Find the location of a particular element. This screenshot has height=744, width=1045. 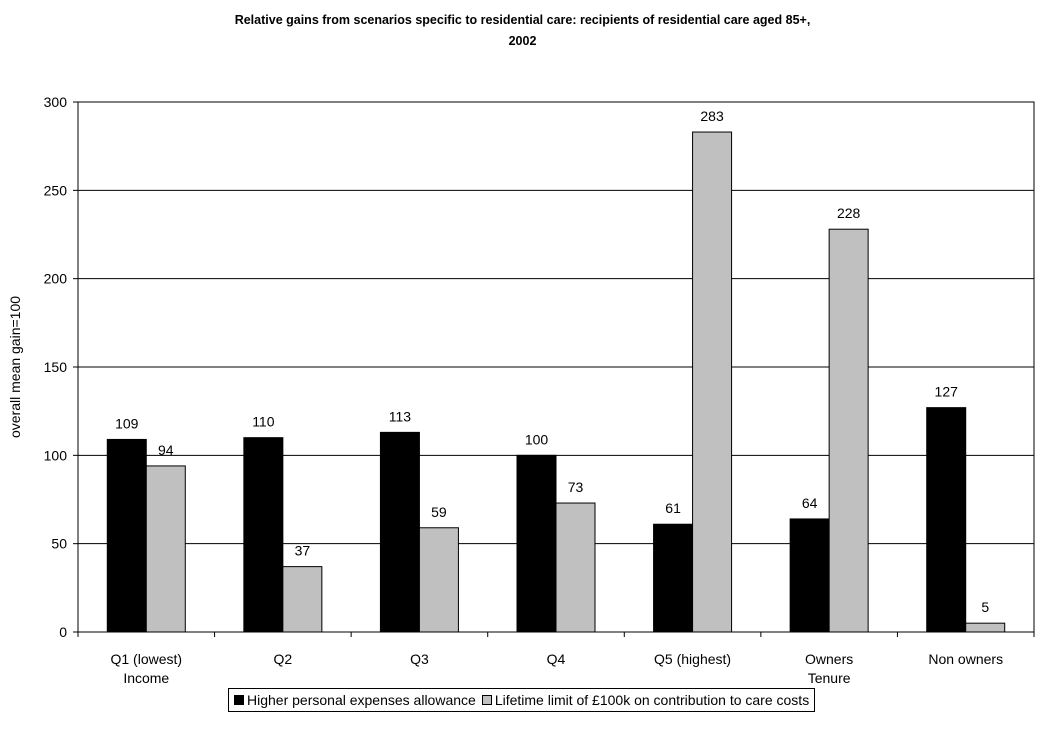

data-label-series-1-2: 113 is located at coordinates (400, 416).